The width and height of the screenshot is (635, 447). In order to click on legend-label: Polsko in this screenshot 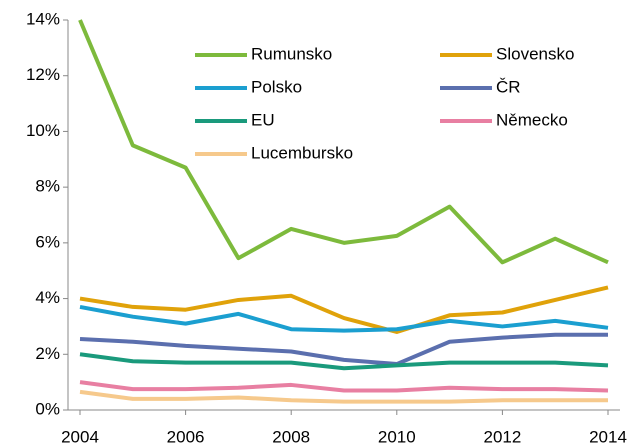, I will do `click(276, 86)`.